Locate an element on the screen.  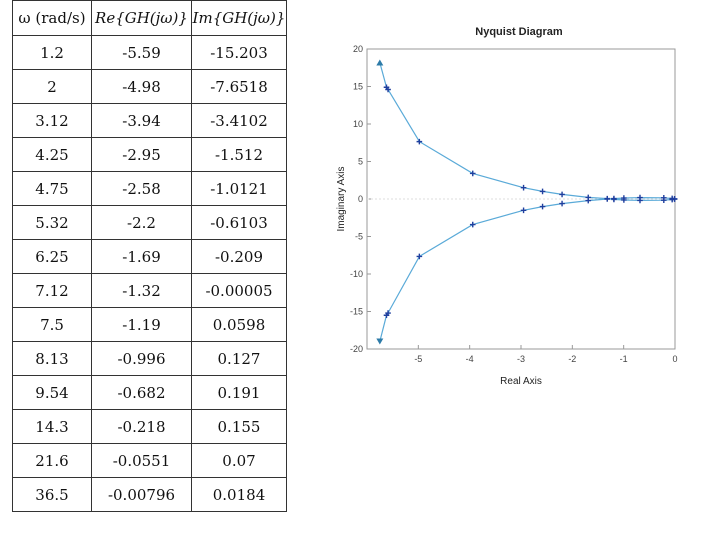
cell-imag: -1.0121 is located at coordinates (239, 188).